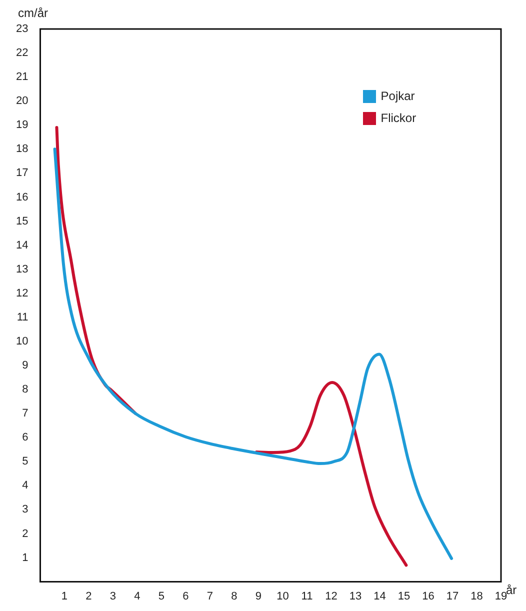 This screenshot has width=526, height=611. What do you see at coordinates (25, 510) in the screenshot?
I see `y-tick-label: 3` at bounding box center [25, 510].